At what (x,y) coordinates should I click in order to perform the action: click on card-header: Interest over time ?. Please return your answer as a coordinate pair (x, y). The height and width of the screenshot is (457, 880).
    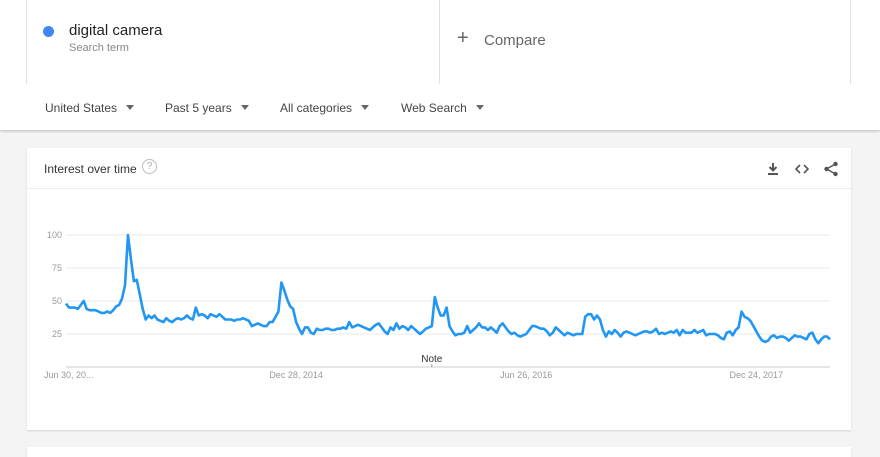
    Looking at the image, I should click on (439, 168).